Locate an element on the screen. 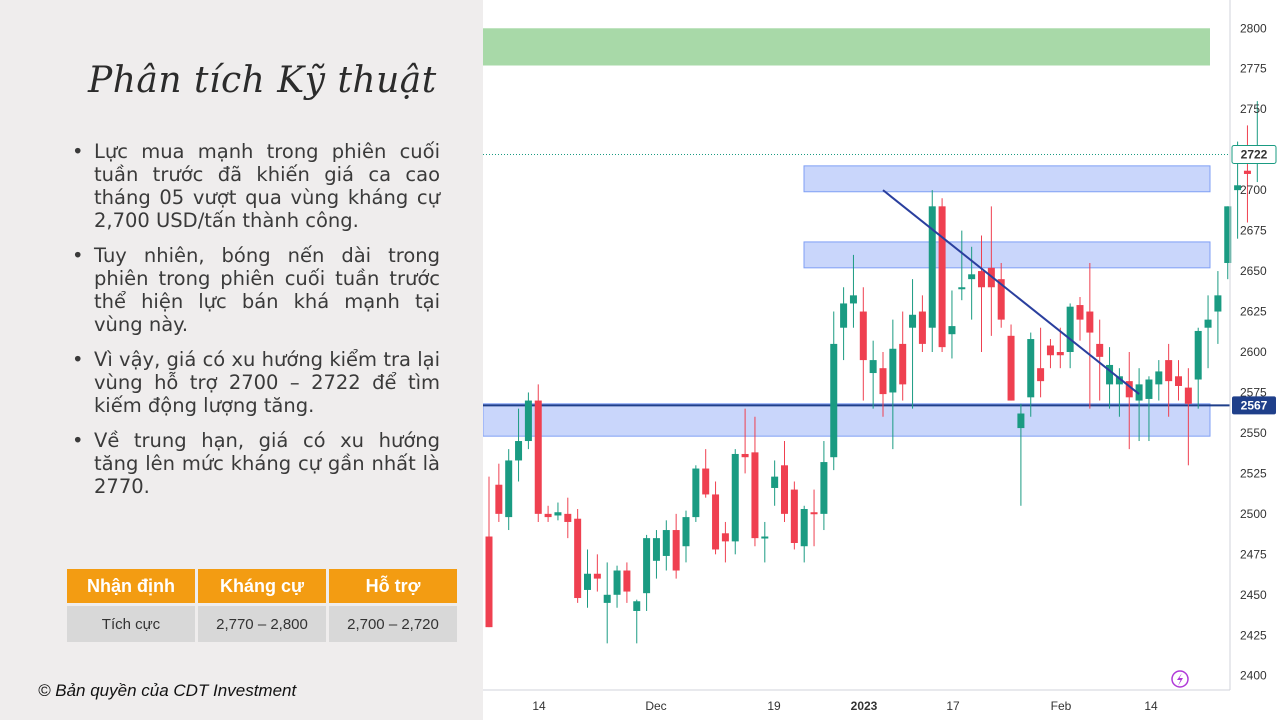 The image size is (1280, 720). time-tick-label: 14 is located at coordinates (1151, 706).